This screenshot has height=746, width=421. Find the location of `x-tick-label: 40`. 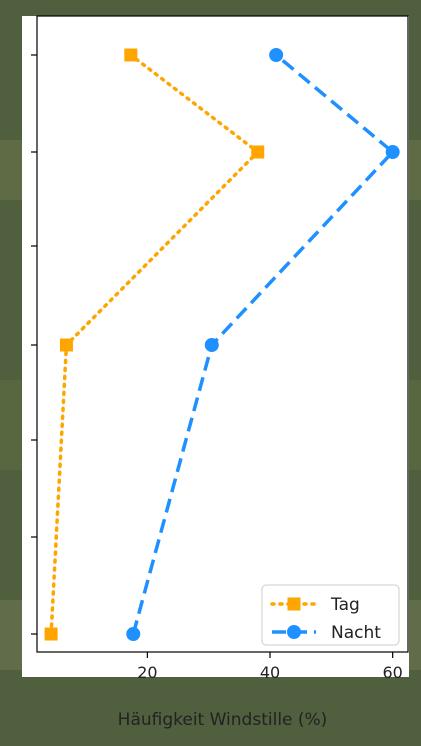

x-tick-label: 40 is located at coordinates (270, 672).